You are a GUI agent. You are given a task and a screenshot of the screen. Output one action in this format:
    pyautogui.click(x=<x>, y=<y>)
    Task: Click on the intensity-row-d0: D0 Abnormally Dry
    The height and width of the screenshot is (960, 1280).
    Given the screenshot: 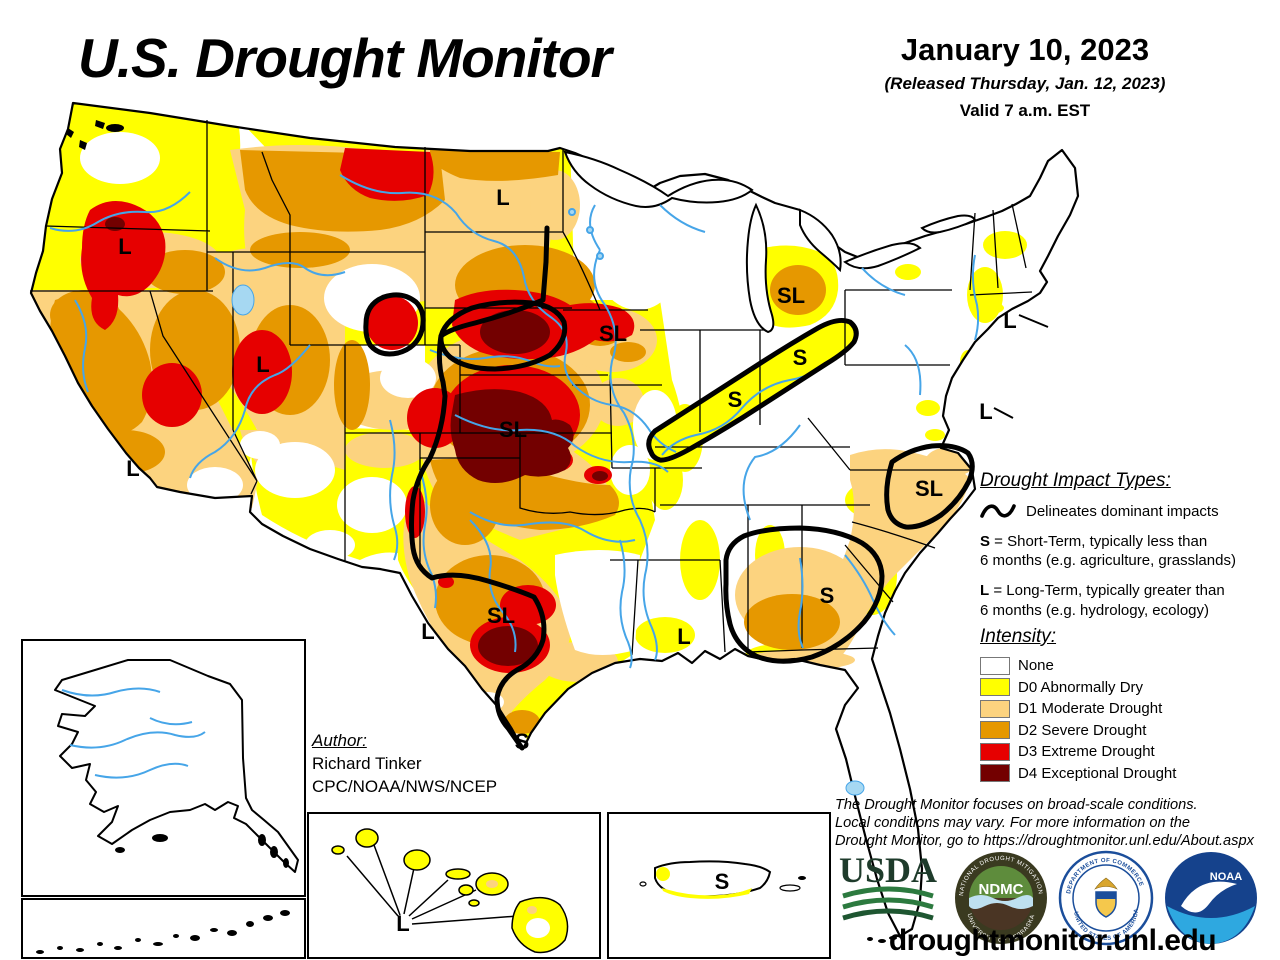 What is the action you would take?
    pyautogui.click(x=1129, y=688)
    